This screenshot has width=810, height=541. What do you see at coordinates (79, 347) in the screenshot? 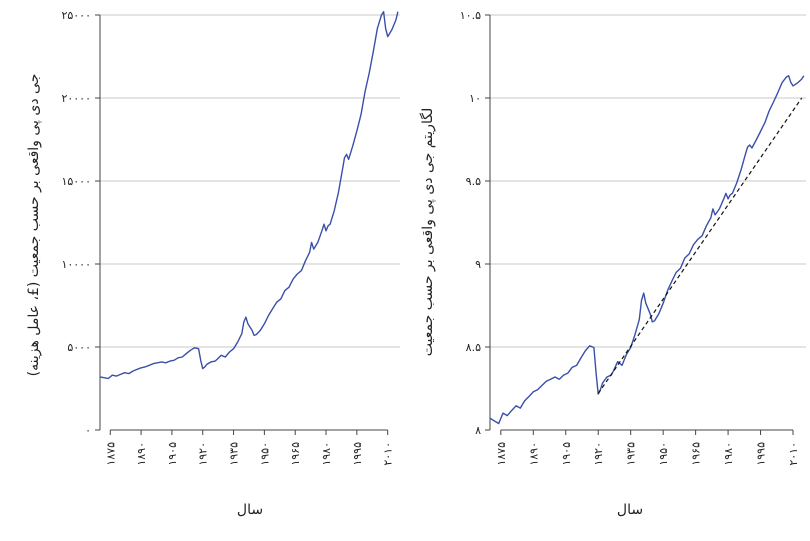
I see `y-tick-label: ۵۰۰۰` at bounding box center [79, 347].